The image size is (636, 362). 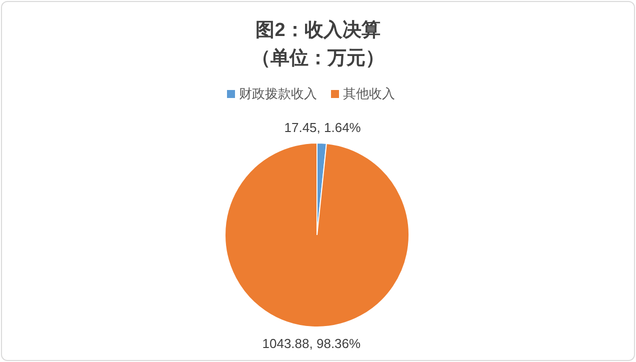 What do you see at coordinates (278, 93) in the screenshot?
I see `legend-label: 财政拨款收入` at bounding box center [278, 93].